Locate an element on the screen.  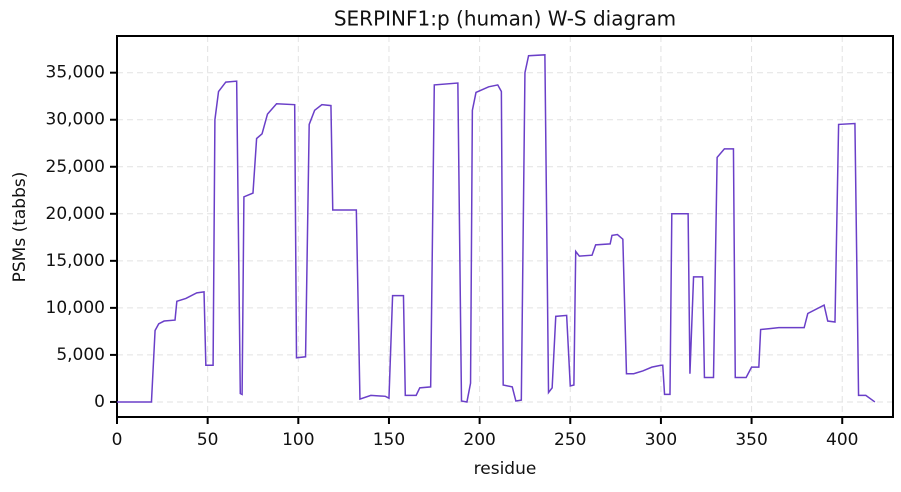
x-tick-label: 250 is located at coordinates (570, 440).